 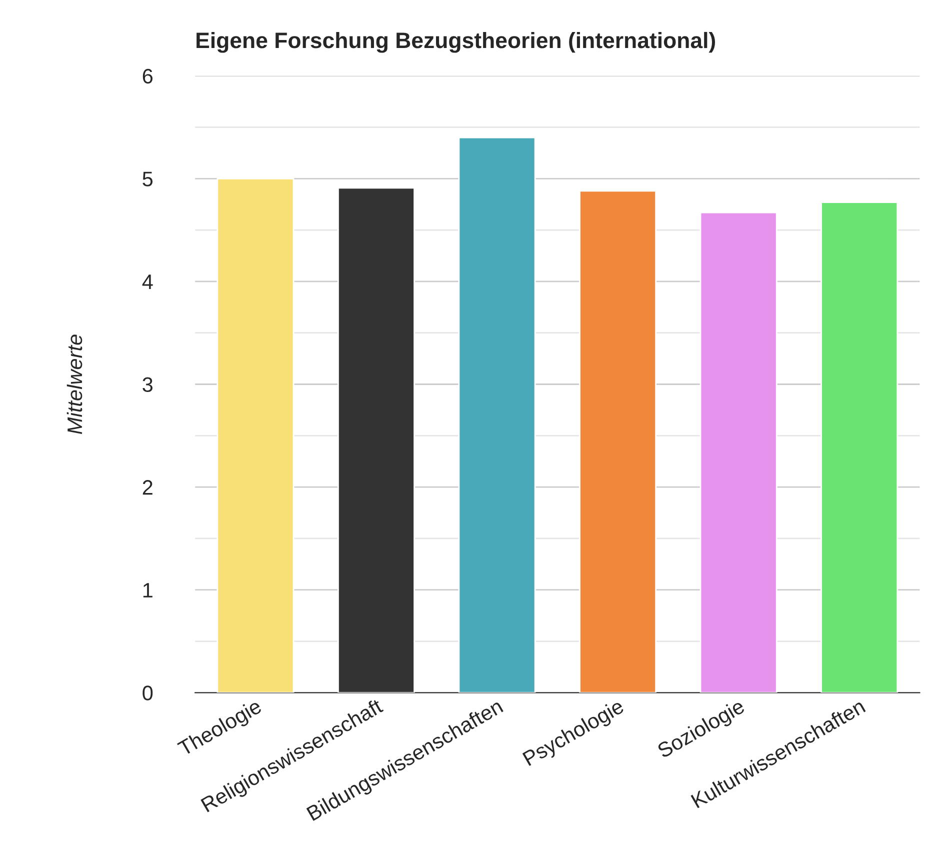 I want to click on y-tick-label: 4, so click(x=147, y=281).